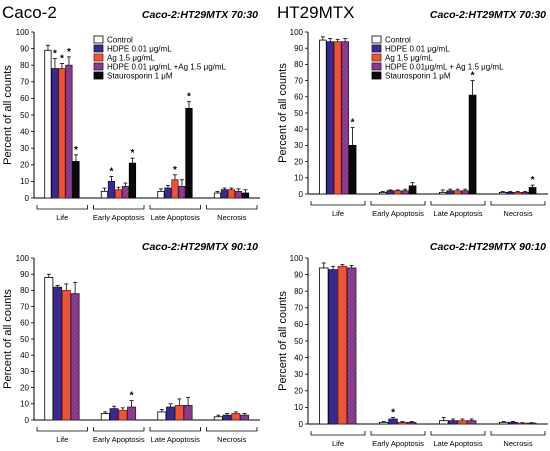 The height and width of the screenshot is (451, 550). Describe the element at coordinates (24, 323) in the screenshot. I see `y-tick-label: 60` at that location.